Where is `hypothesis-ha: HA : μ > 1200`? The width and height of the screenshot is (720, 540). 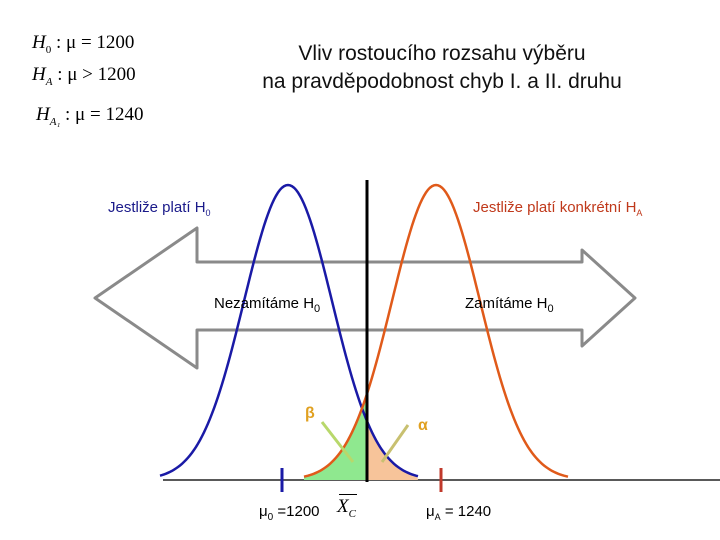
hypothesis-ha: HA : μ > 1200 is located at coordinates (84, 76).